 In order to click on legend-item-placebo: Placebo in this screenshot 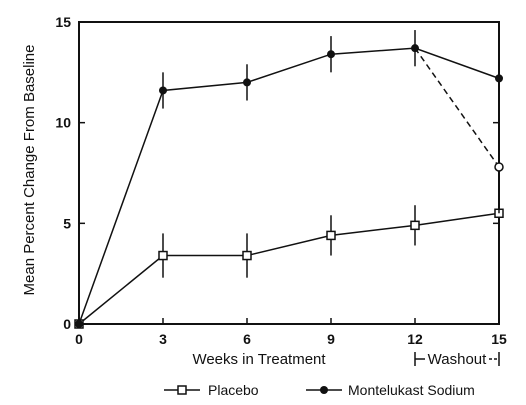, I will do `click(211, 390)`.